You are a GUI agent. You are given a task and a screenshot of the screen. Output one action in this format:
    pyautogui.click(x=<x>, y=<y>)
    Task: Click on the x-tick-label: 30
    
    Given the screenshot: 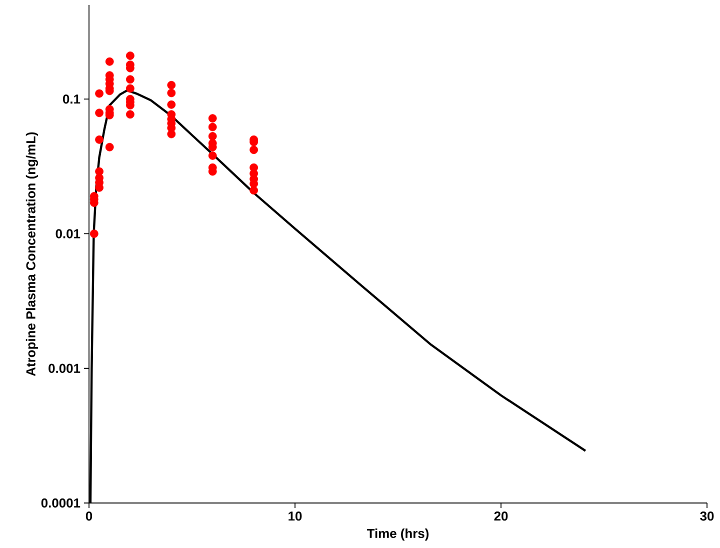 What is the action you would take?
    pyautogui.click(x=707, y=516)
    